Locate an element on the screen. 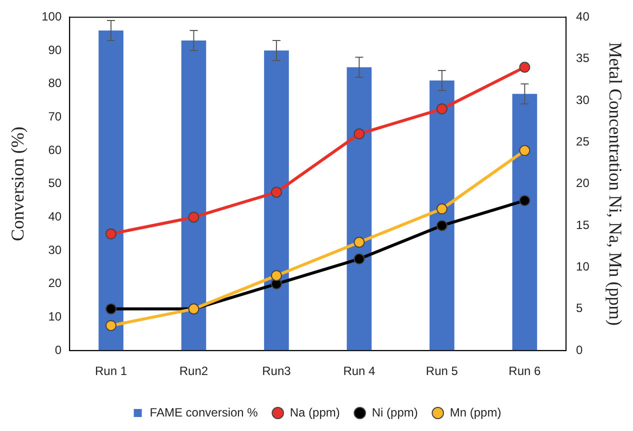 This screenshot has width=633, height=431. y-tick-label: 80 is located at coordinates (55, 83).